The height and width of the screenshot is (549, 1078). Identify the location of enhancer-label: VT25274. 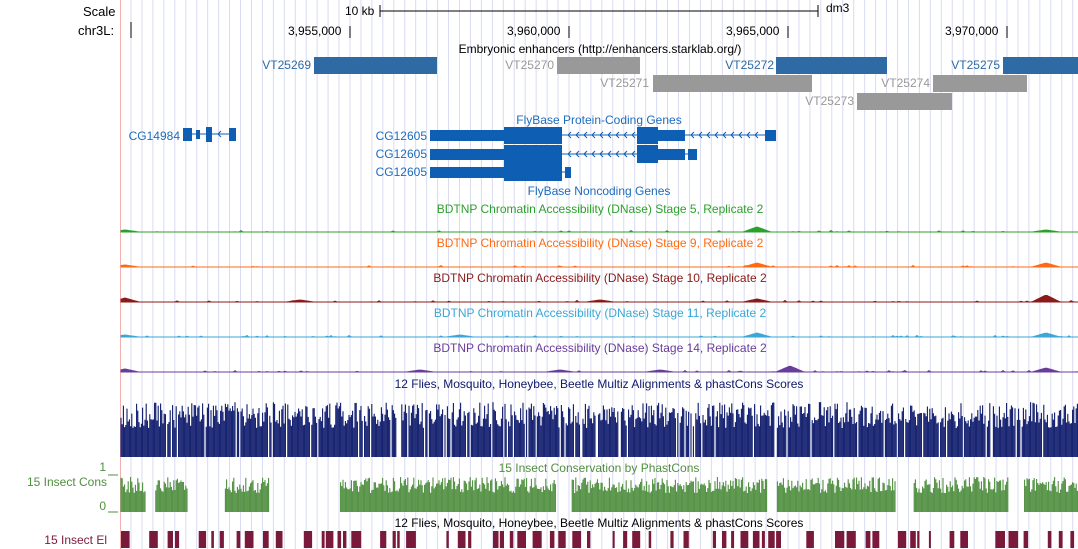
(905, 83).